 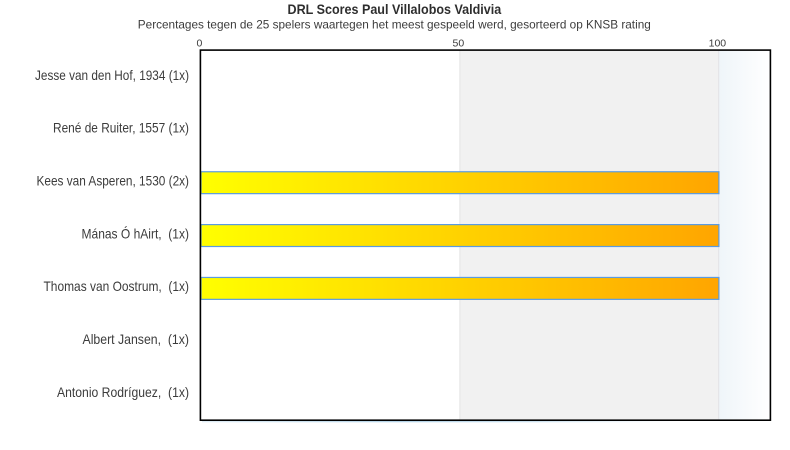 I want to click on svg-text: Antonio Rodríguez, (1x), so click(x=123, y=392).